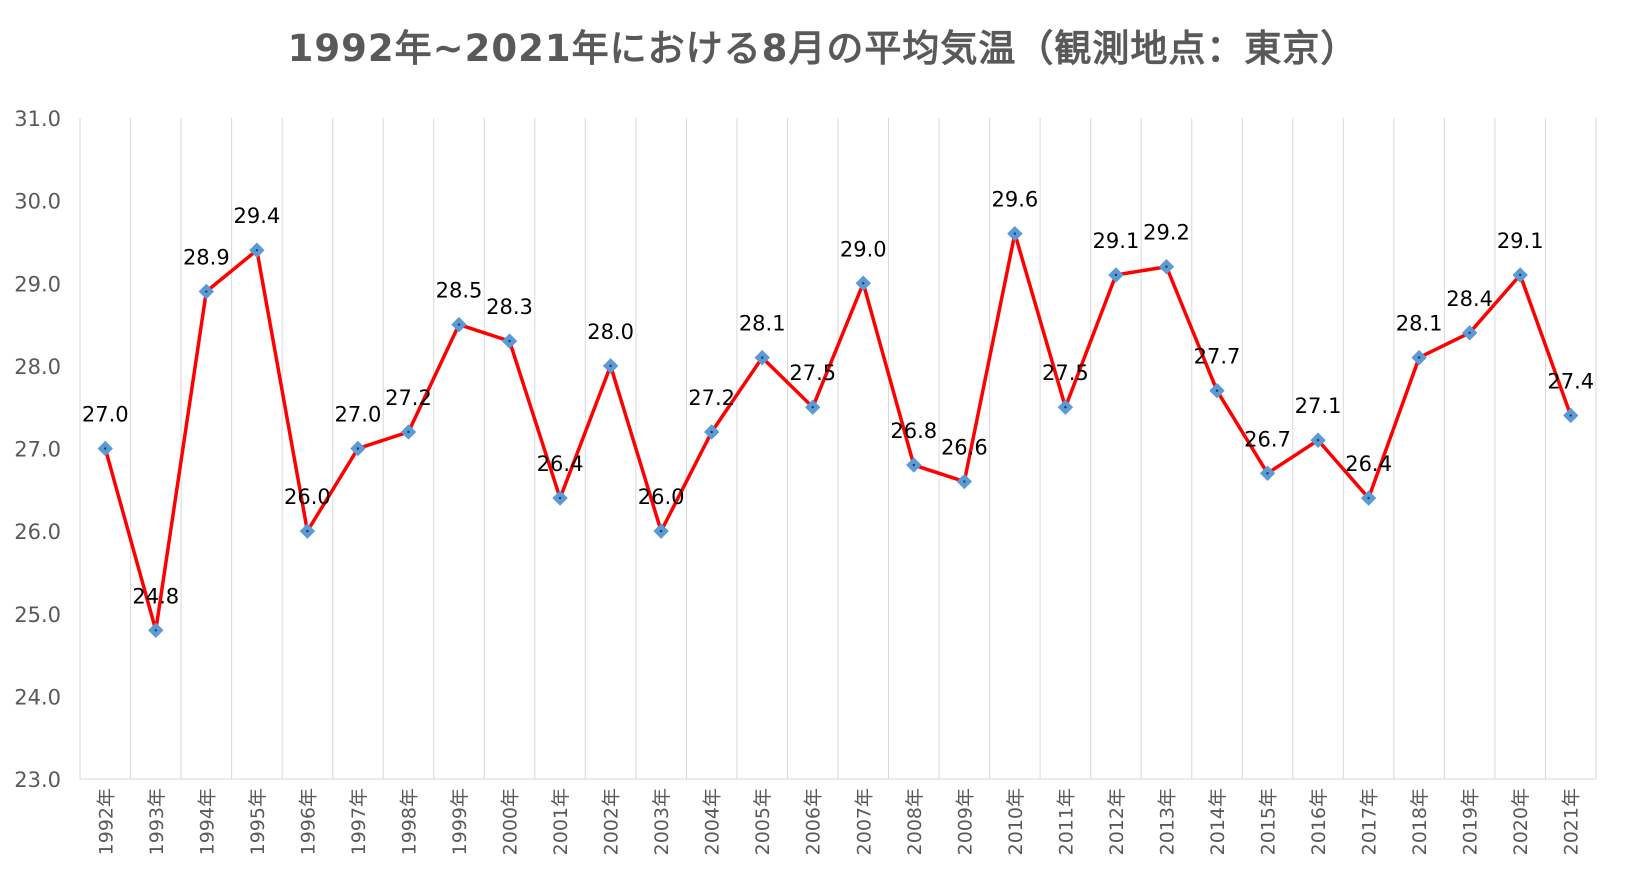 The image size is (1646, 894). Describe the element at coordinates (1269, 821) in the screenshot. I see `x-tick-label: 2015年` at that location.